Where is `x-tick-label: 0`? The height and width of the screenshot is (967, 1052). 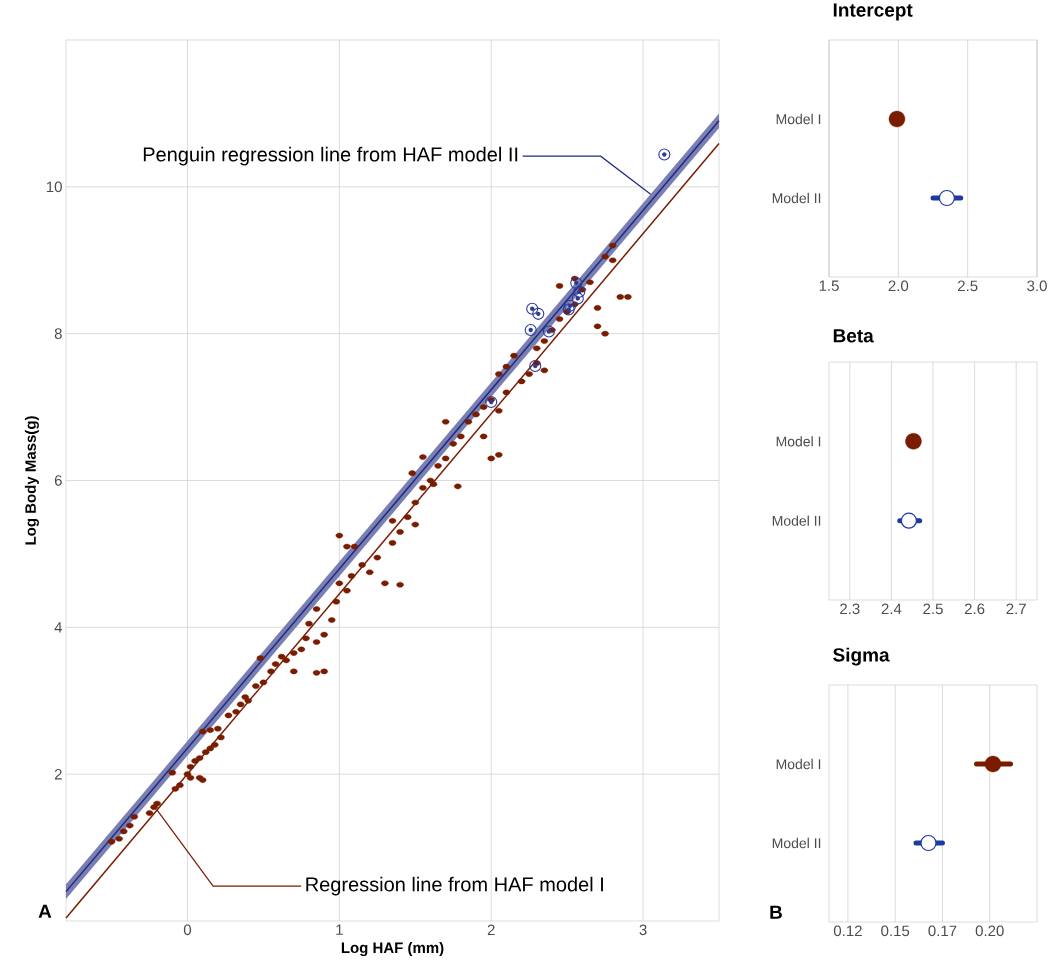
x-tick-label: 0 is located at coordinates (187, 930).